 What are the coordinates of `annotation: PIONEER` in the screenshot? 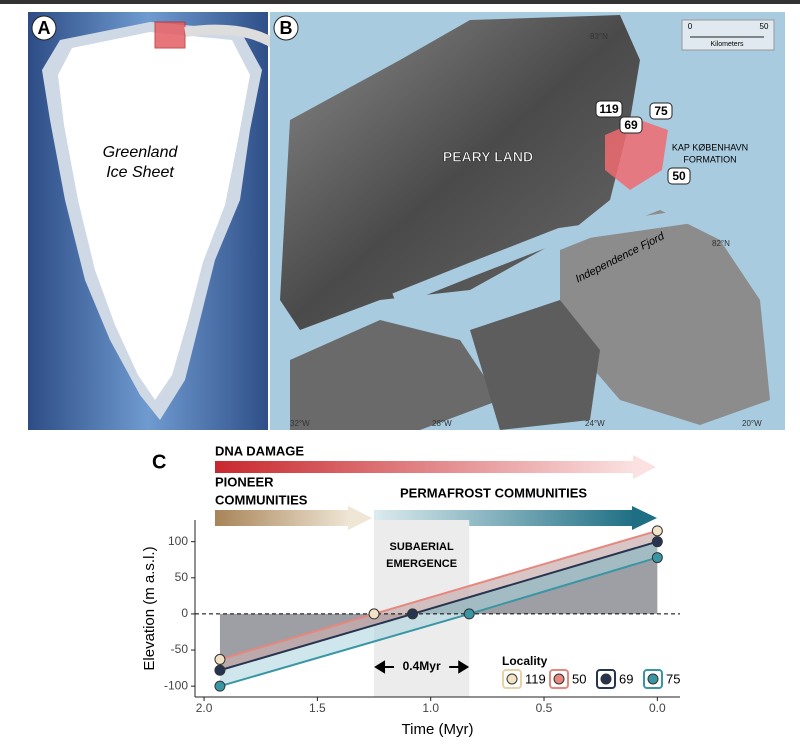 It's located at (244, 481).